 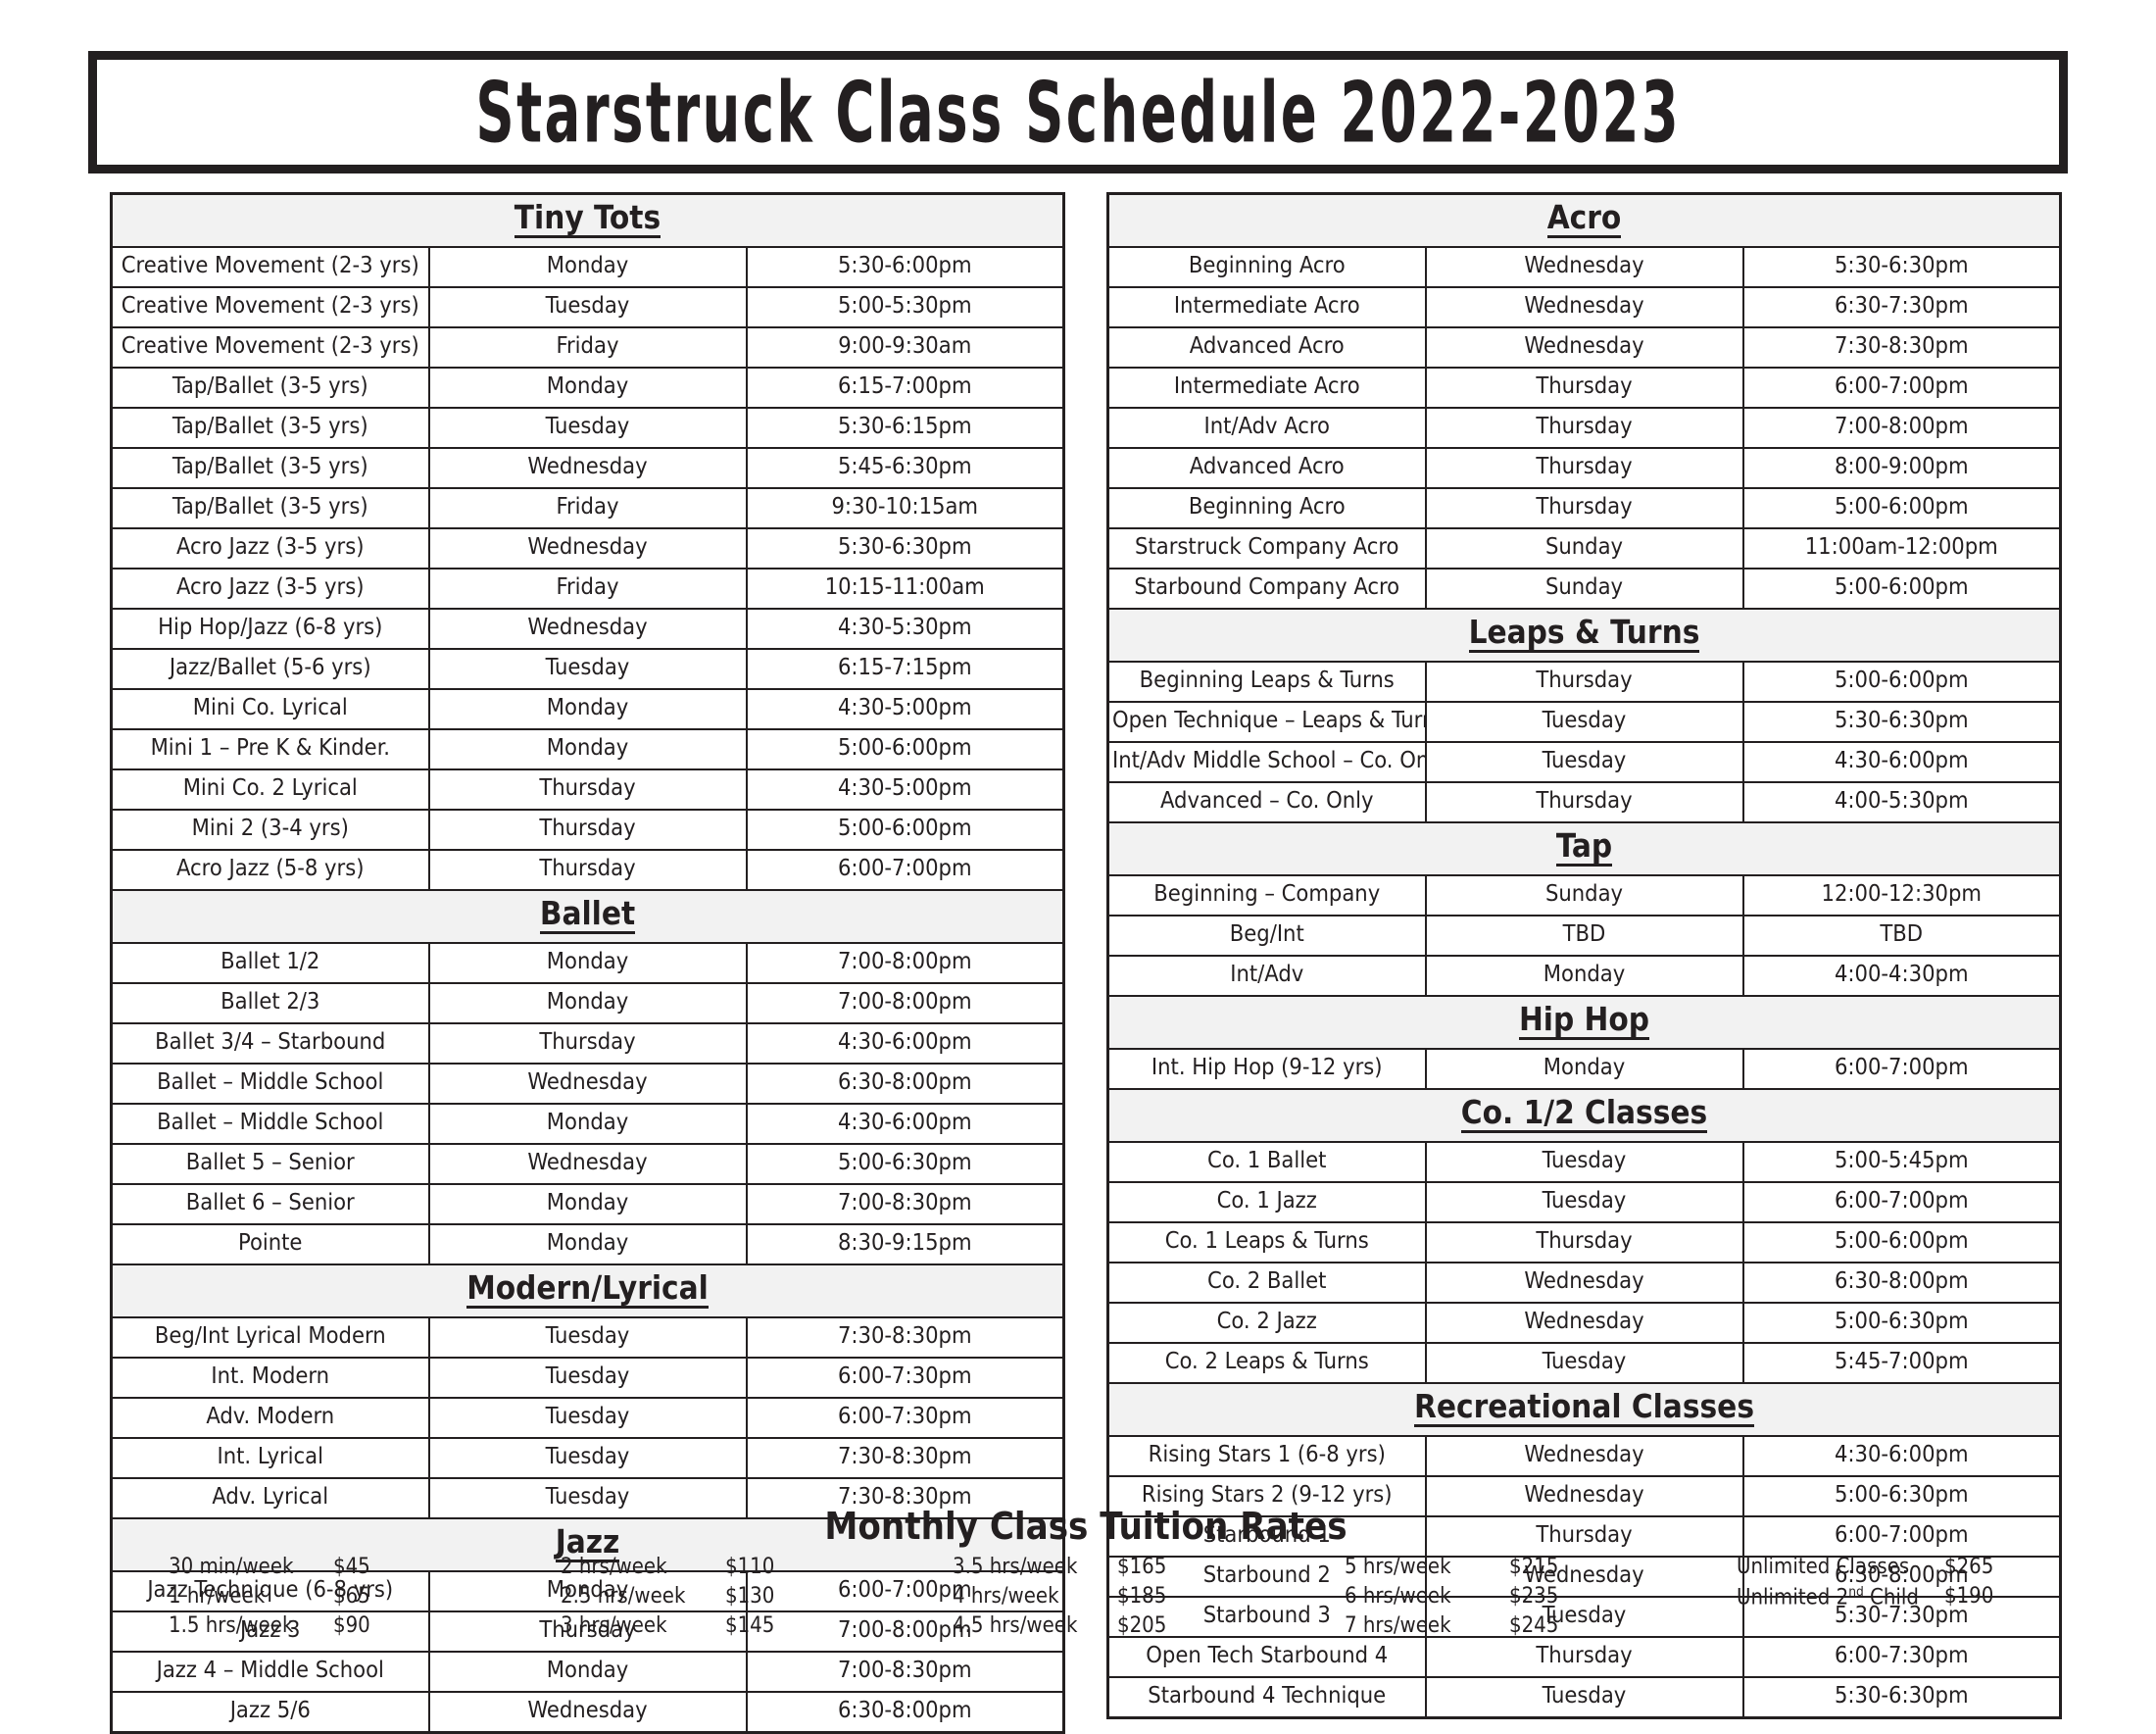 I want to click on class-row: Mini Co. Lyrical Monday 4:30-5:00pm, so click(x=587, y=709).